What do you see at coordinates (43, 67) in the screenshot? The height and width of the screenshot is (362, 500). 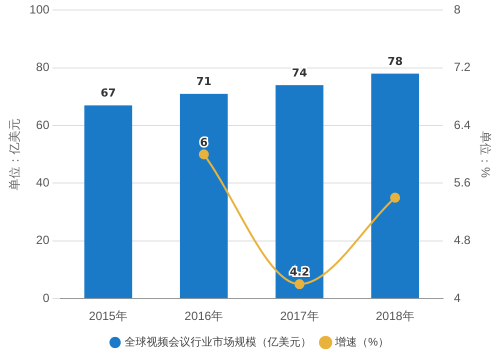 I see `y-tick-label: 80` at bounding box center [43, 67].